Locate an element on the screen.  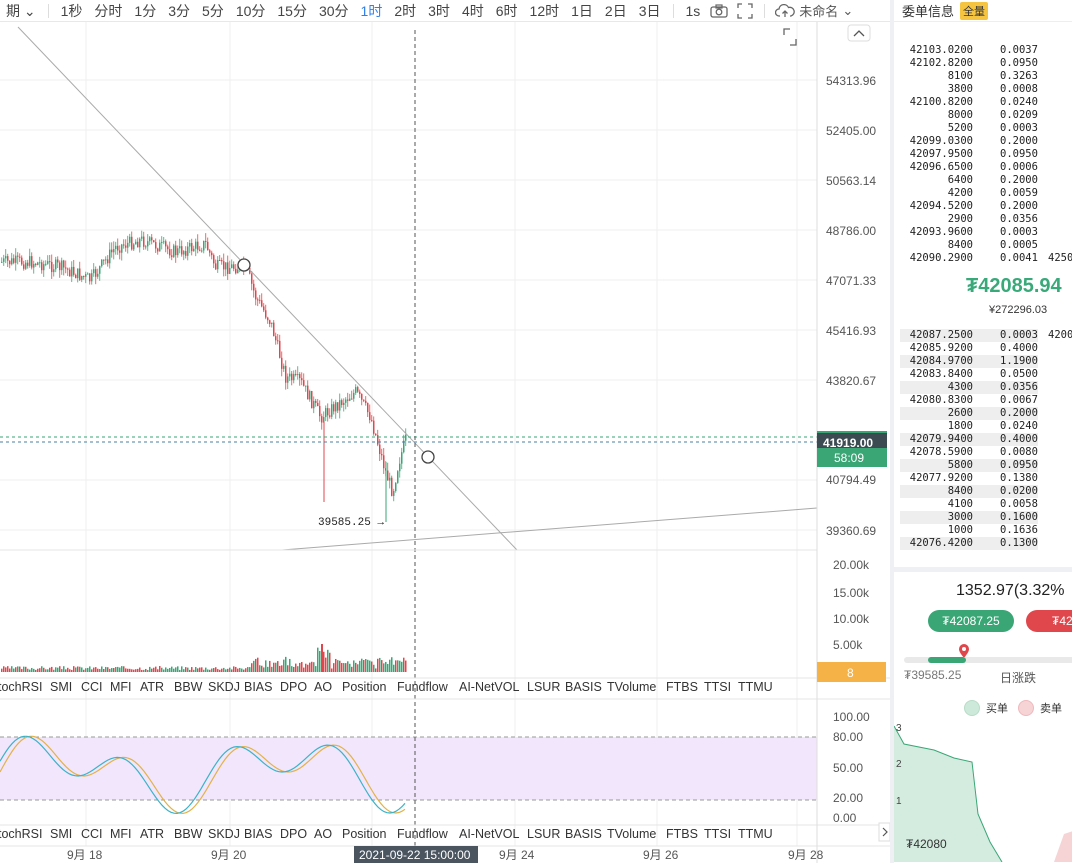
timeframe-14: 1日 is located at coordinates (582, 10).